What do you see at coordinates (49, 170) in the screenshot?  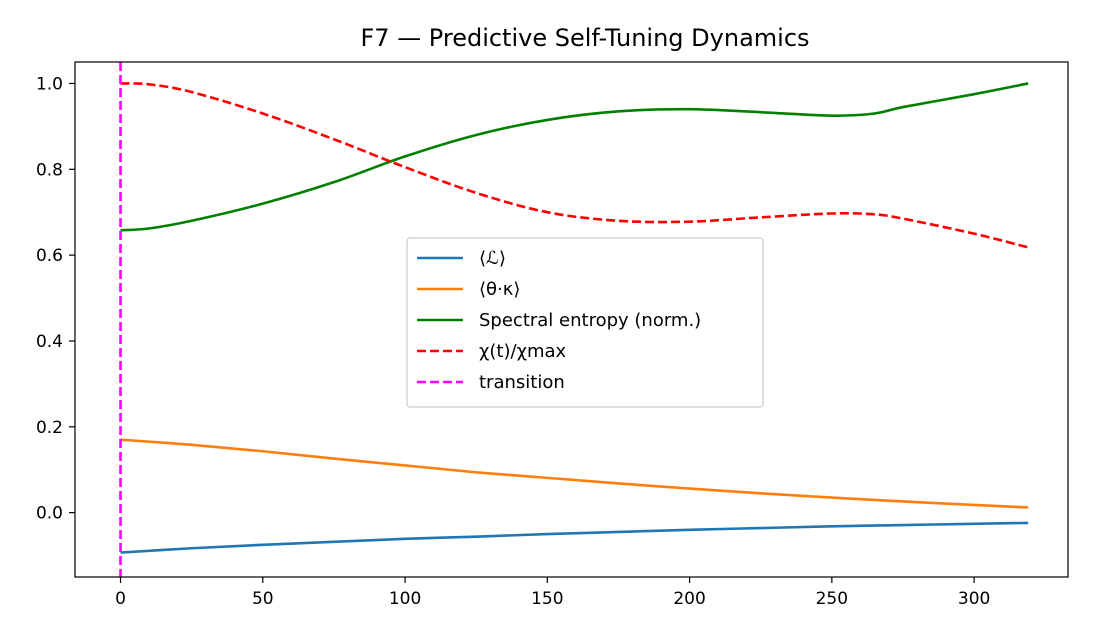 I see `y-tick-label: 0.8` at bounding box center [49, 170].